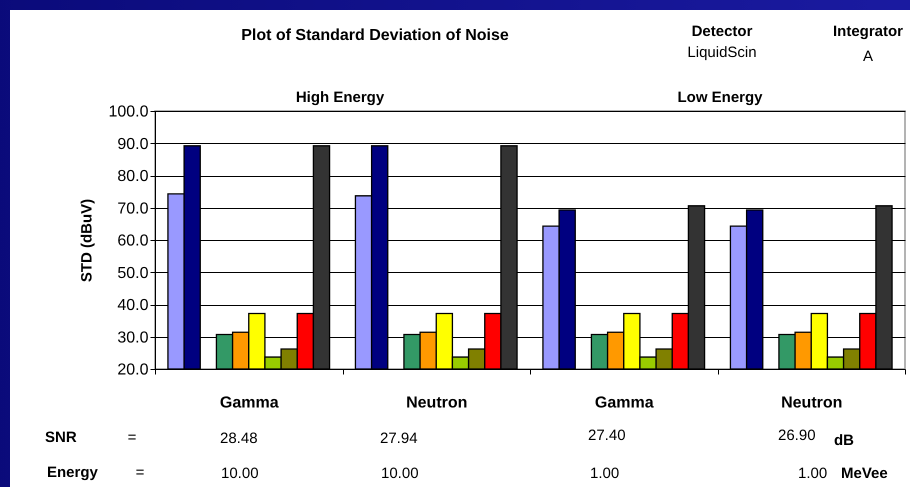 This screenshot has height=487, width=910. Describe the element at coordinates (133, 209) in the screenshot. I see `y-tick-label: 70.0` at that location.